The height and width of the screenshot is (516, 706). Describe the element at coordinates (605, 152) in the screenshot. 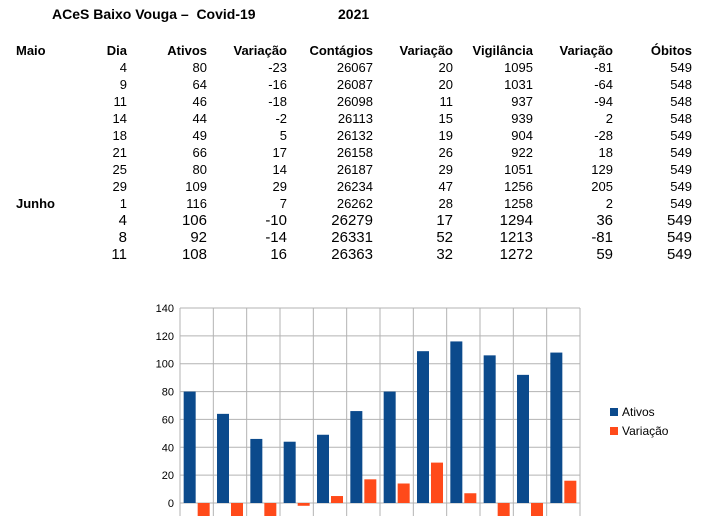

I see `table-cell: 18` at that location.